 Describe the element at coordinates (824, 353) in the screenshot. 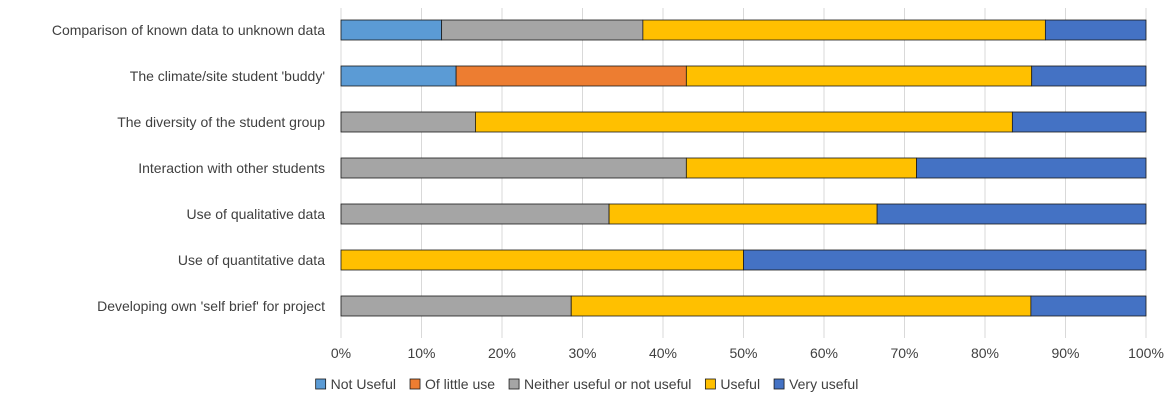

I see `x-tick-label: 60%` at that location.